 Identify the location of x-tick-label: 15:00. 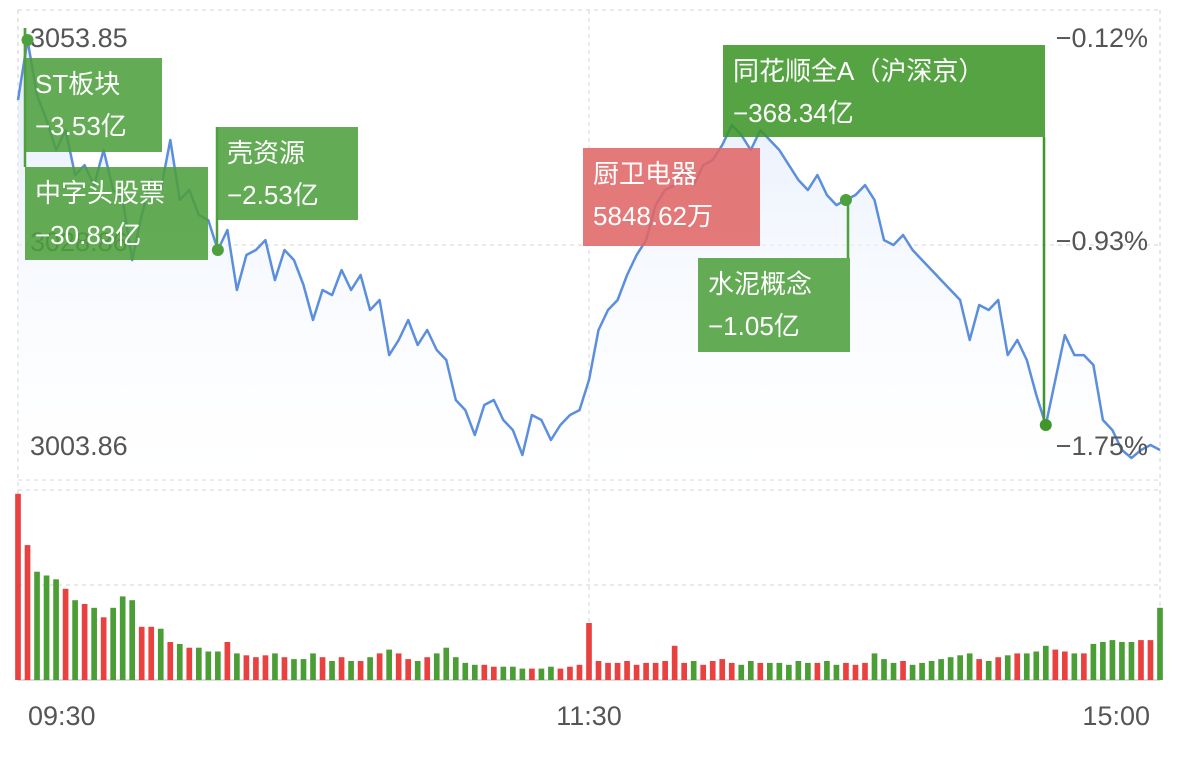
(1116, 716).